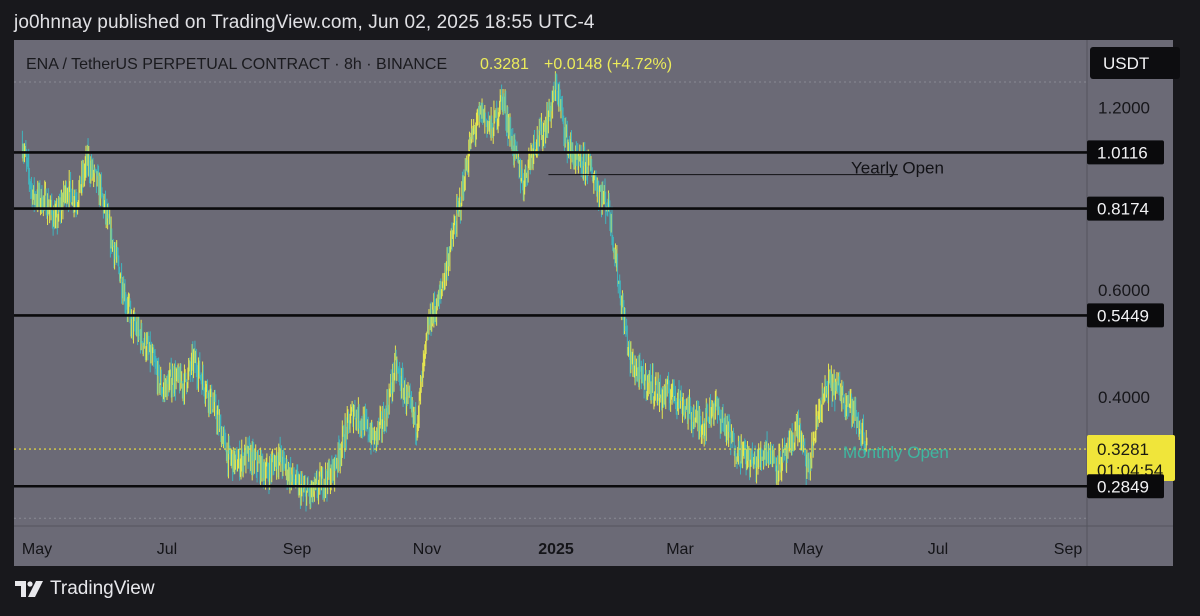  What do you see at coordinates (896, 452) in the screenshot?
I see `monthly-open-label: Monthly Open` at bounding box center [896, 452].